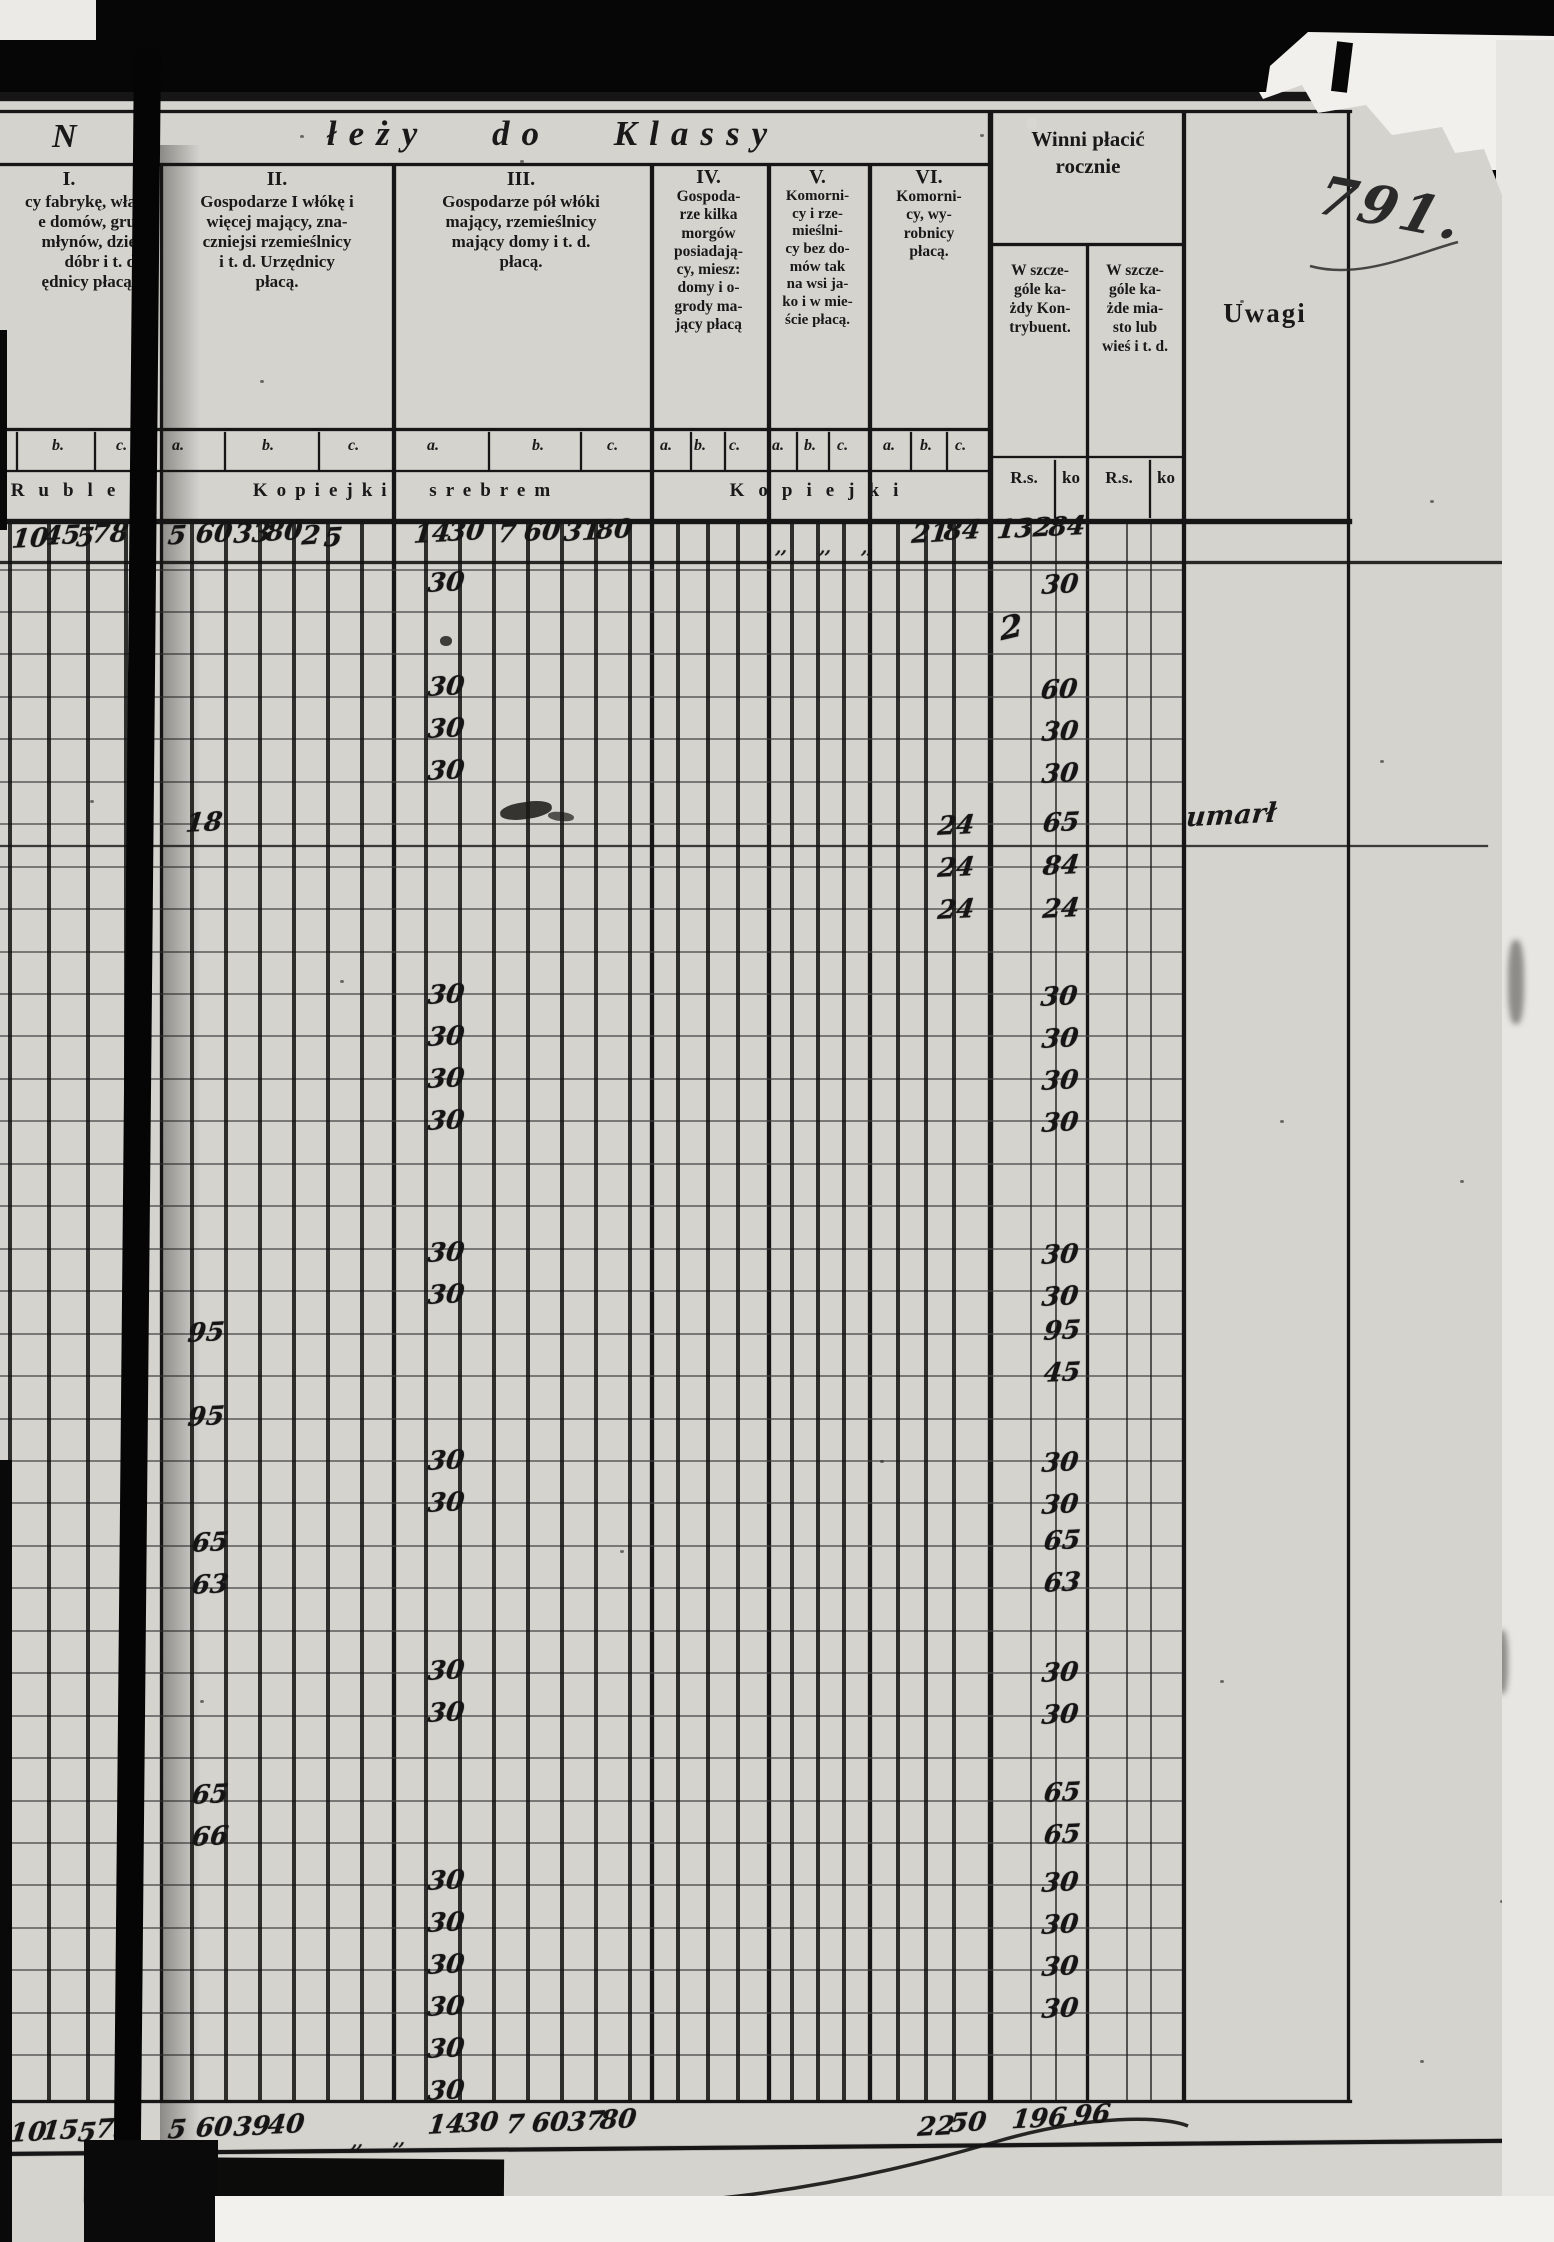 The height and width of the screenshot is (2242, 1554). Describe the element at coordinates (1184, 1106) in the screenshot. I see `divider-winni-uwagi` at that location.